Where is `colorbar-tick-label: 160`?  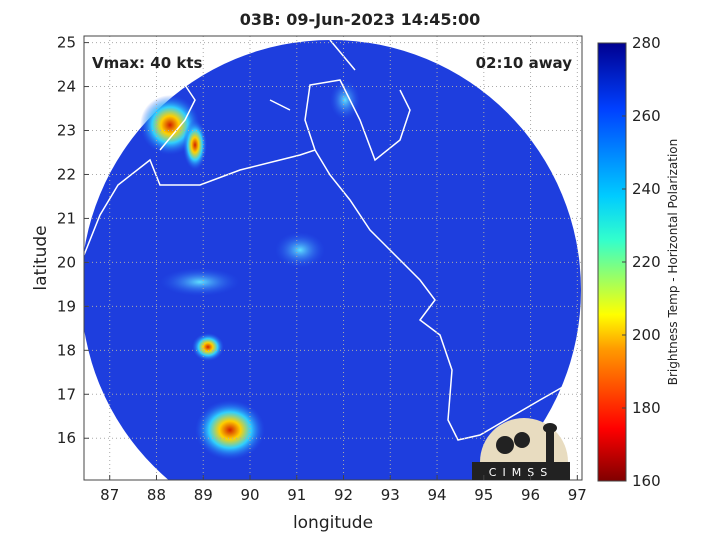 colorbar-tick-label: 160 is located at coordinates (646, 481).